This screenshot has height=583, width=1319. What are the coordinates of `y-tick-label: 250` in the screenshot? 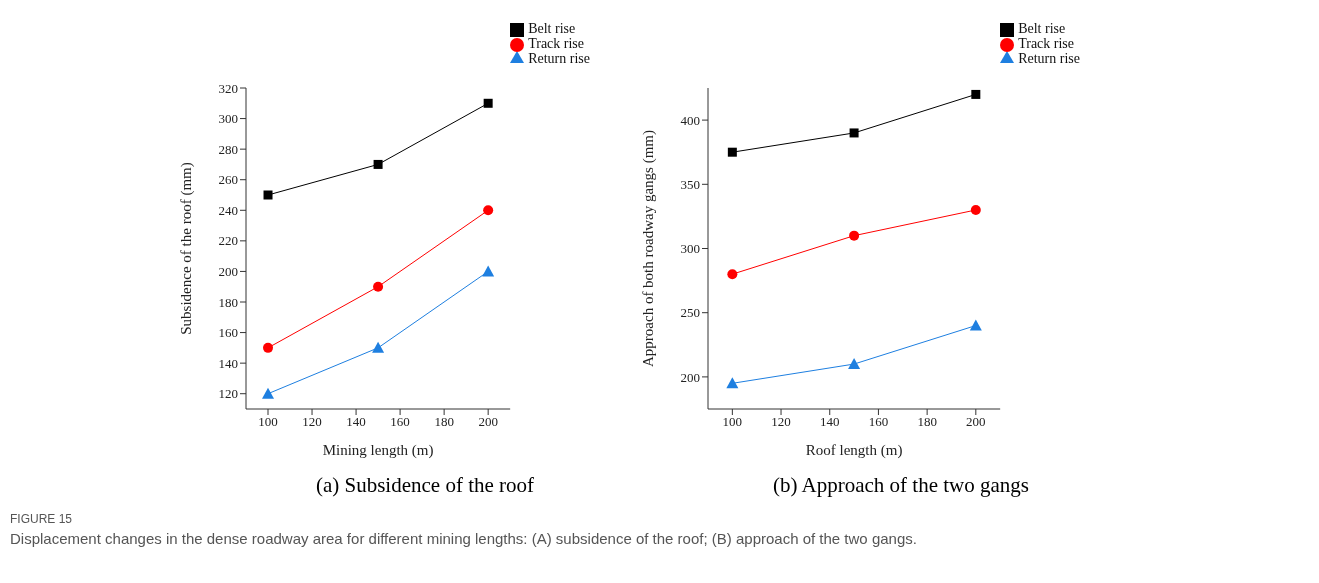 It's located at (690, 313).